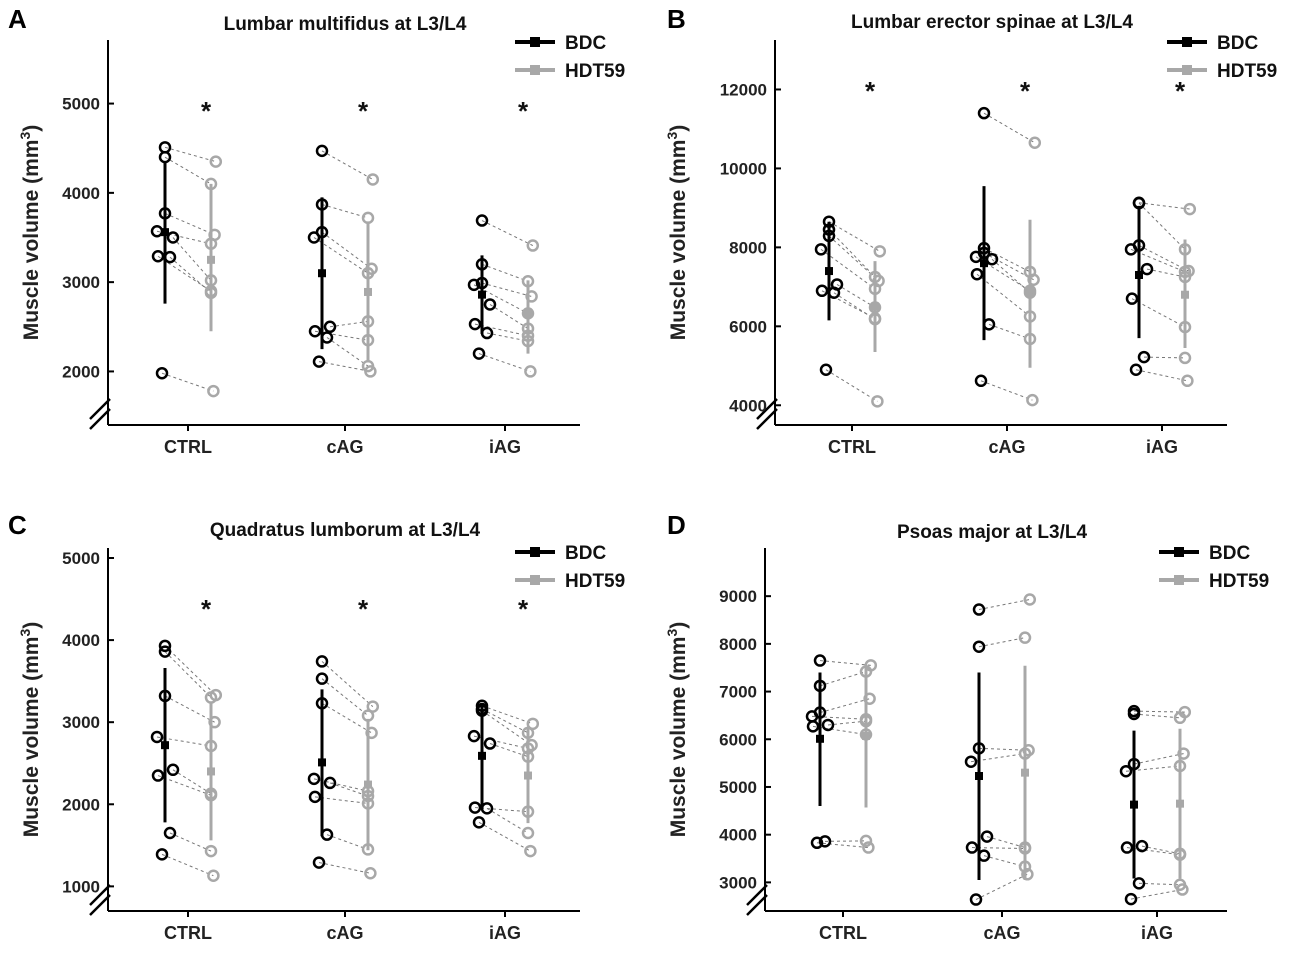  Describe the element at coordinates (748, 326) in the screenshot. I see `y-tick-label: 6000` at that location.